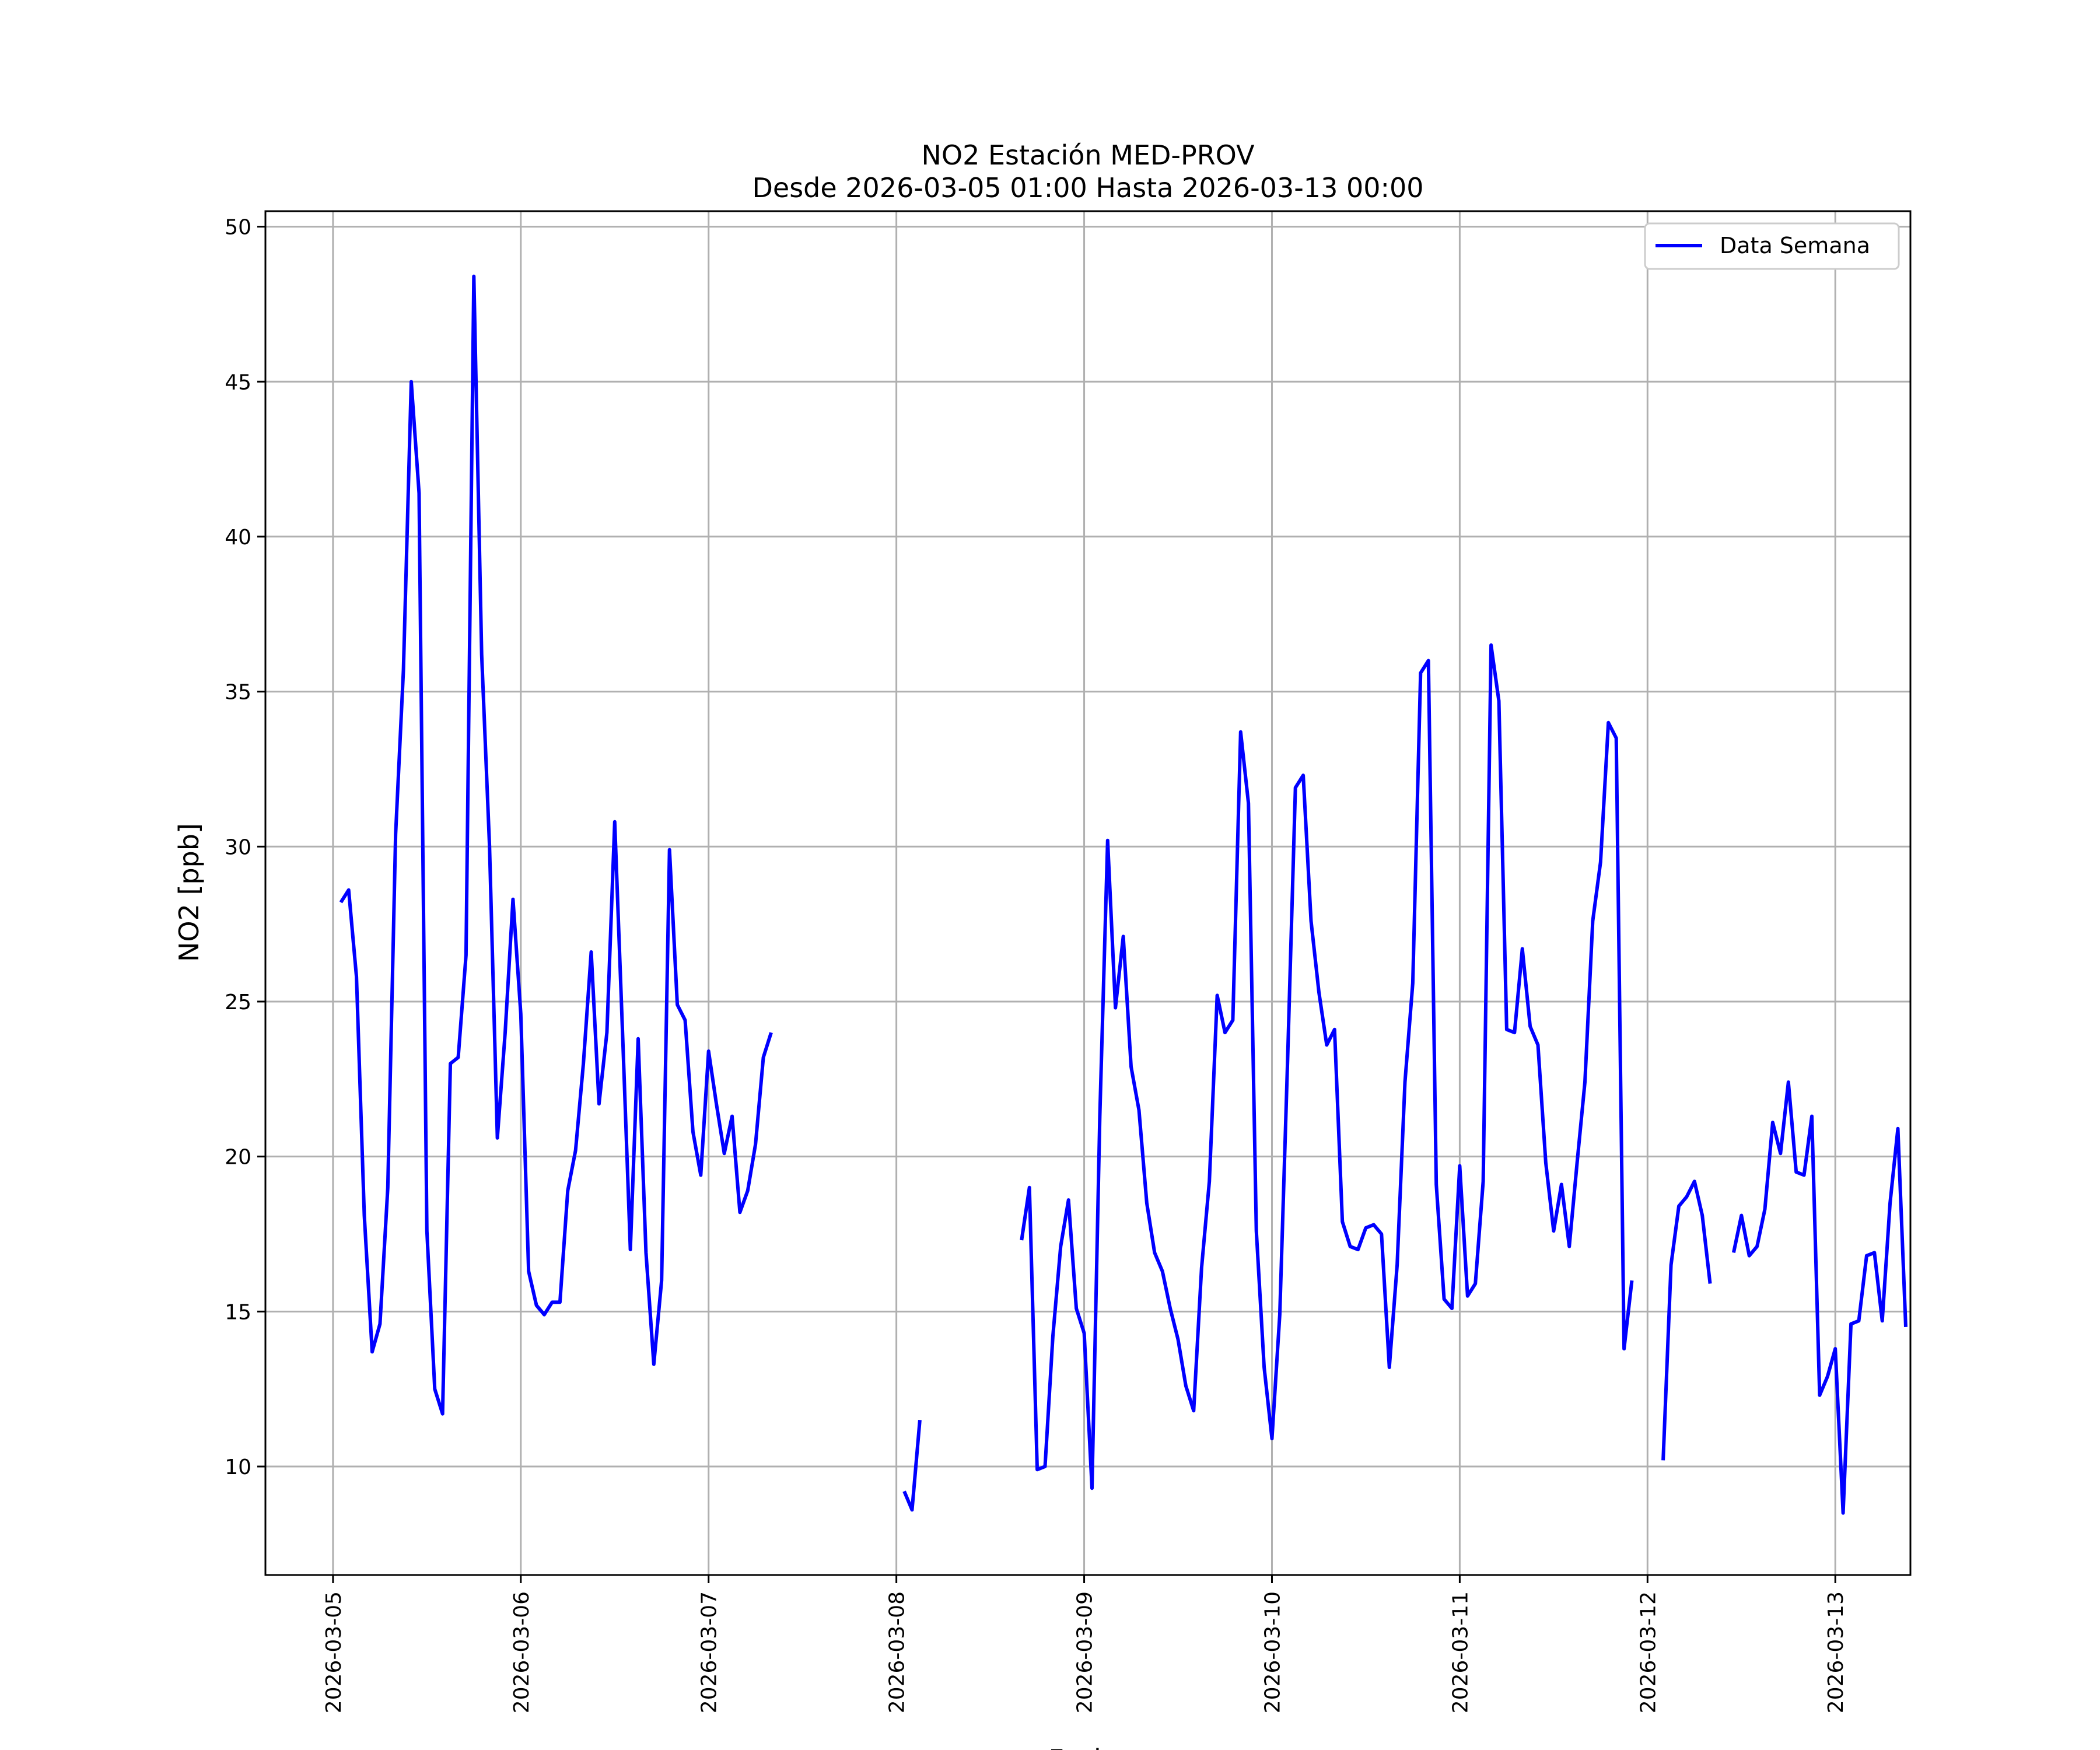 This screenshot has width=2100, height=1750. What do you see at coordinates (189, 892) in the screenshot?
I see `y-axis-label: NO2 [ppb]` at bounding box center [189, 892].